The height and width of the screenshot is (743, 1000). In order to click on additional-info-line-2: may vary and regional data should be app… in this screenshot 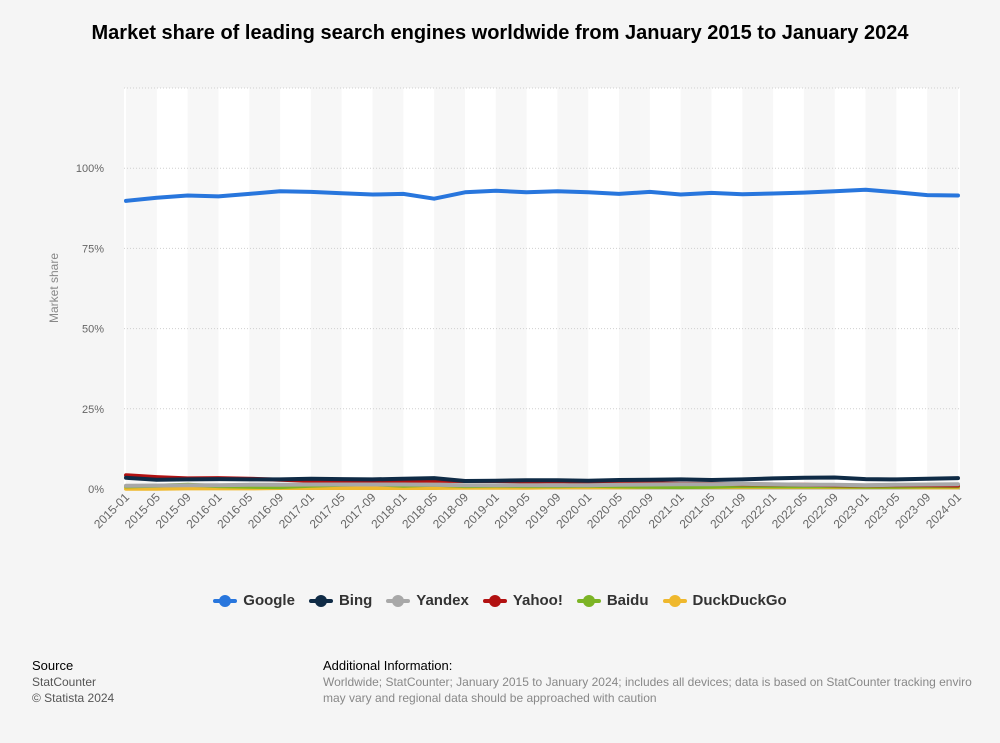, I will do `click(490, 698)`.